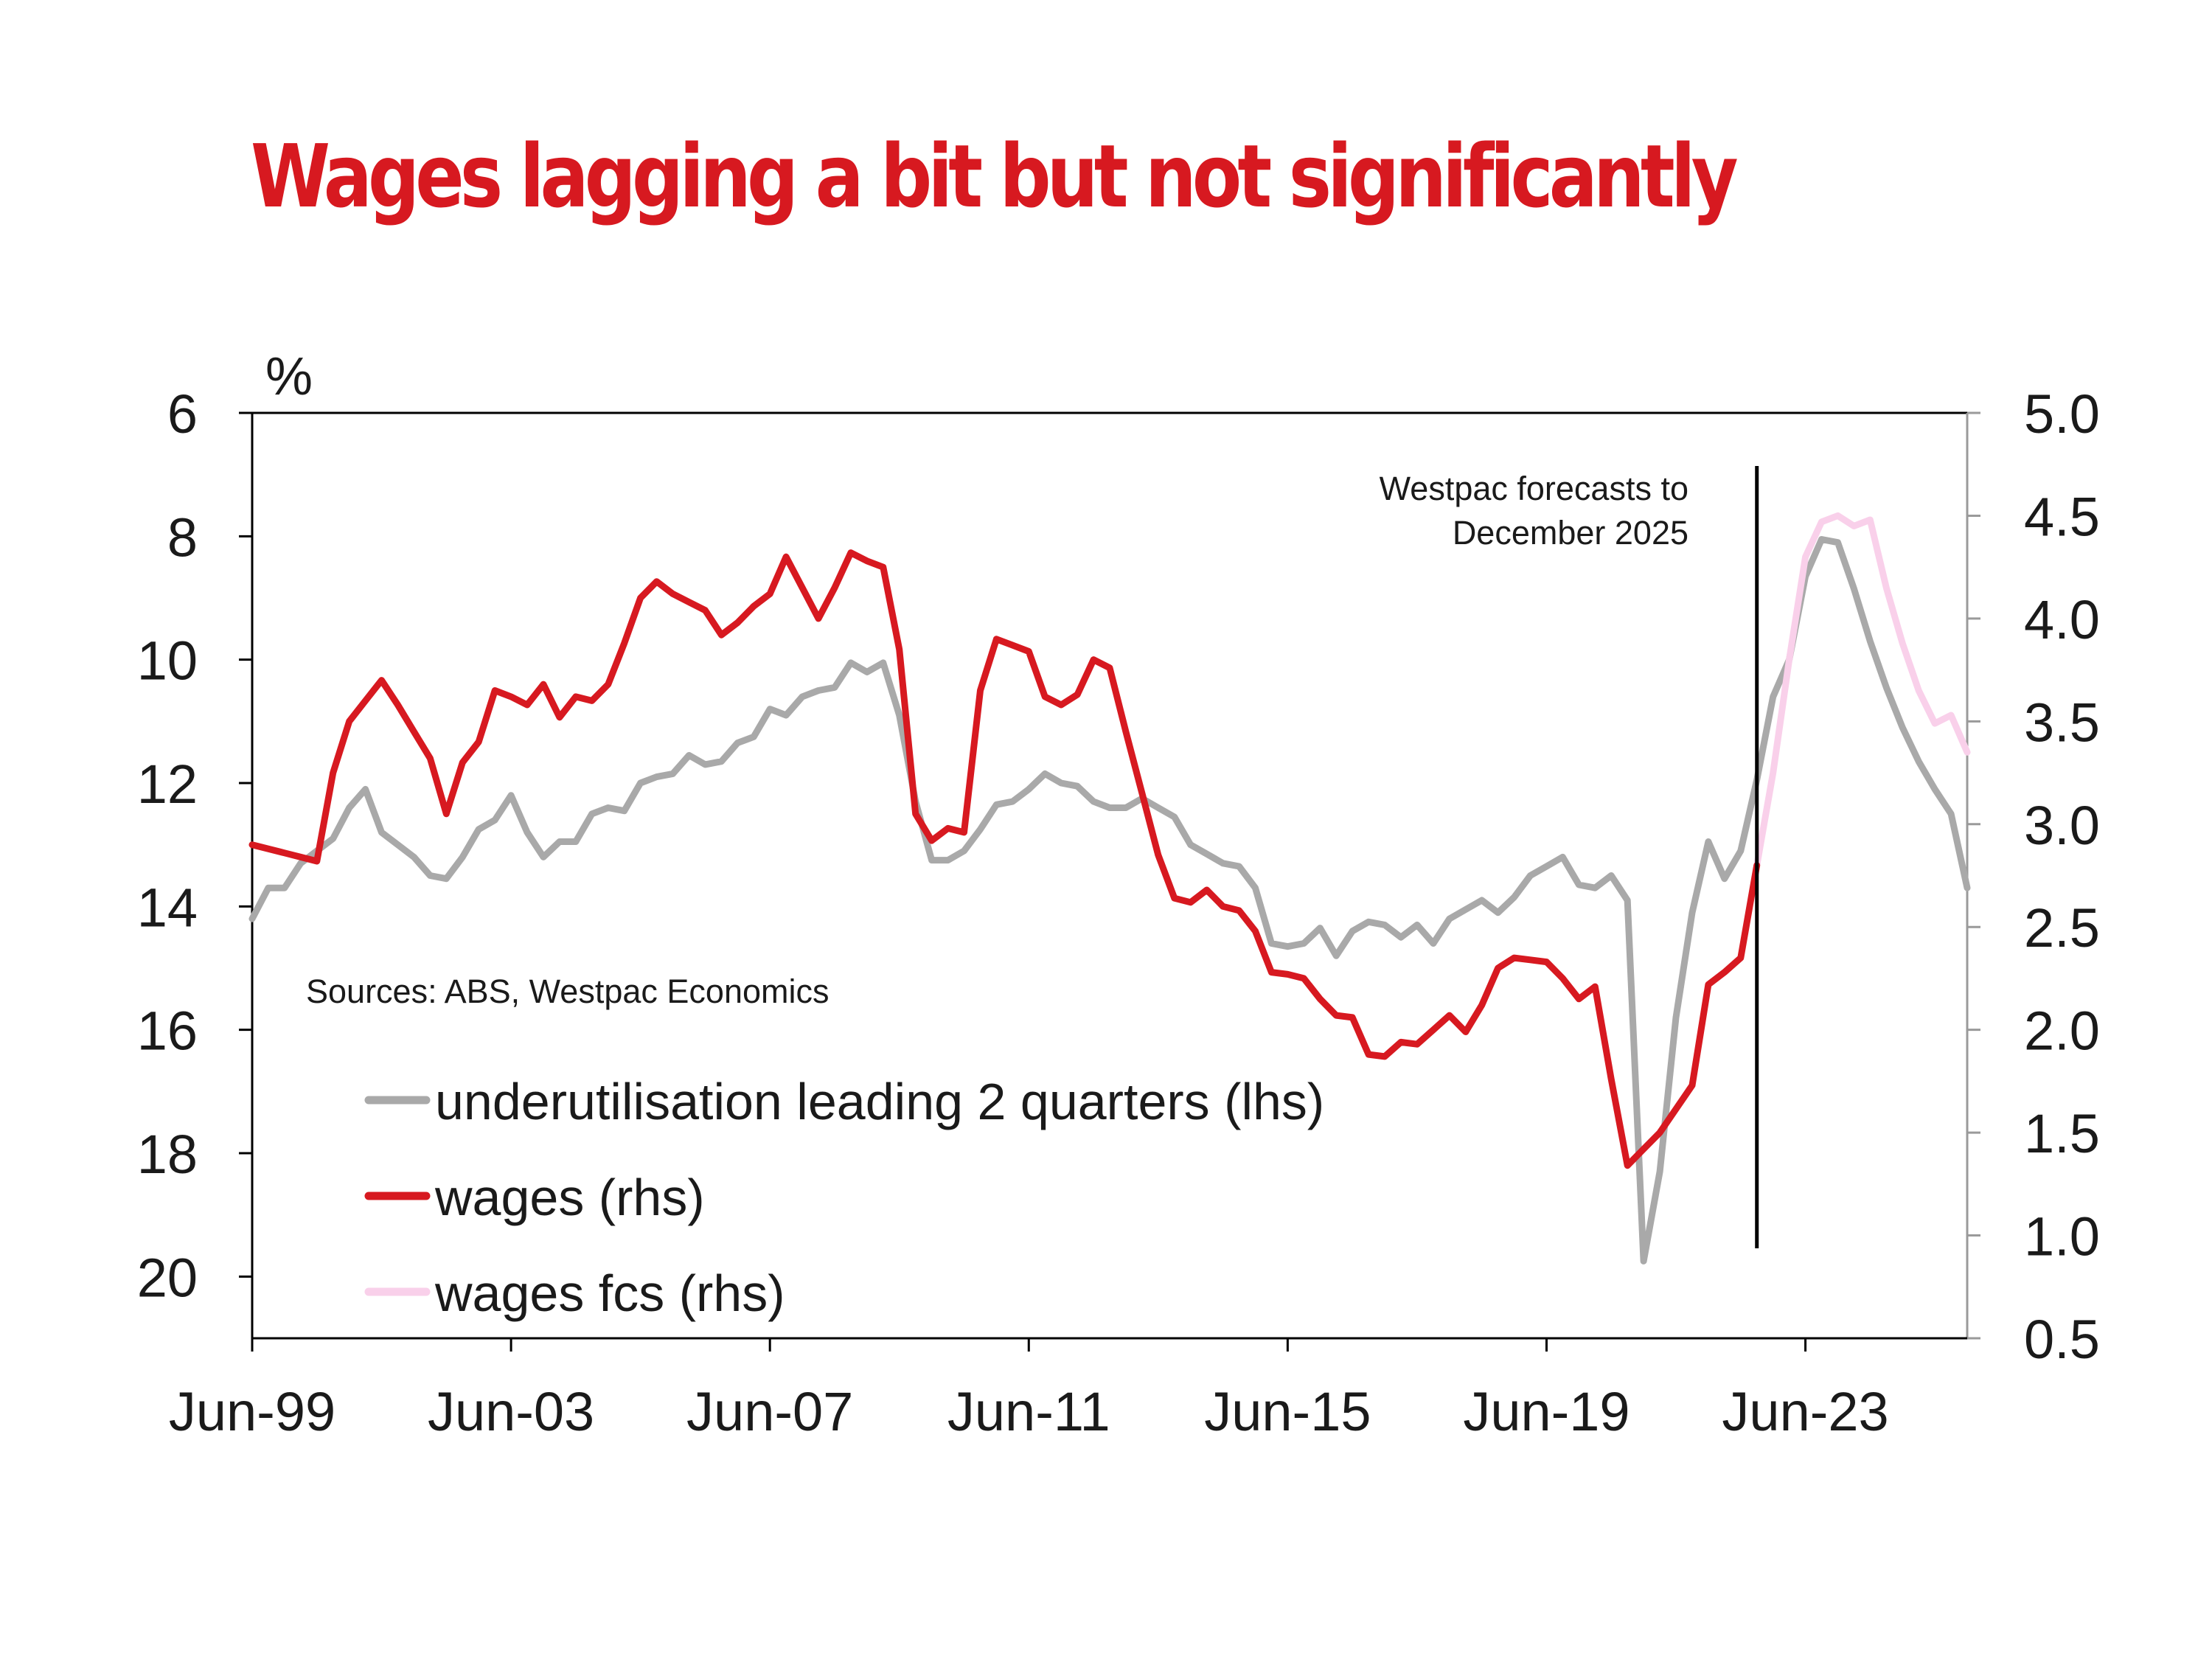 This screenshot has width=2212, height=1659. Describe the element at coordinates (1805, 1411) in the screenshot. I see `x-tick-label: Jun-23` at that location.